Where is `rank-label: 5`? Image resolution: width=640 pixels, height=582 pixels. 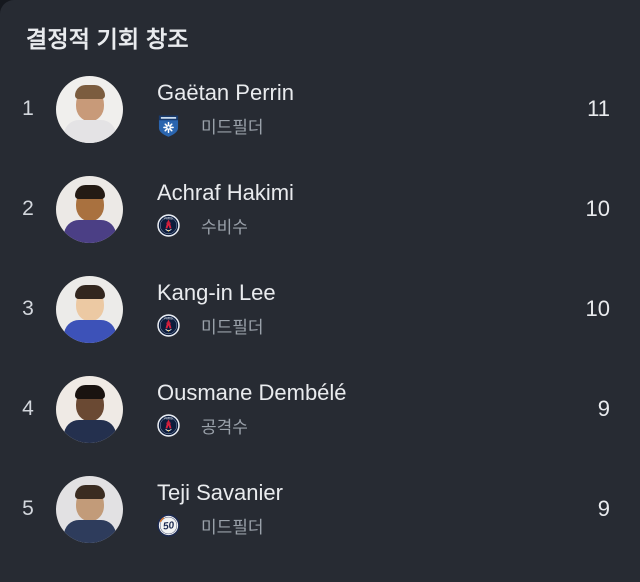
rank-label: 5 is located at coordinates (28, 508).